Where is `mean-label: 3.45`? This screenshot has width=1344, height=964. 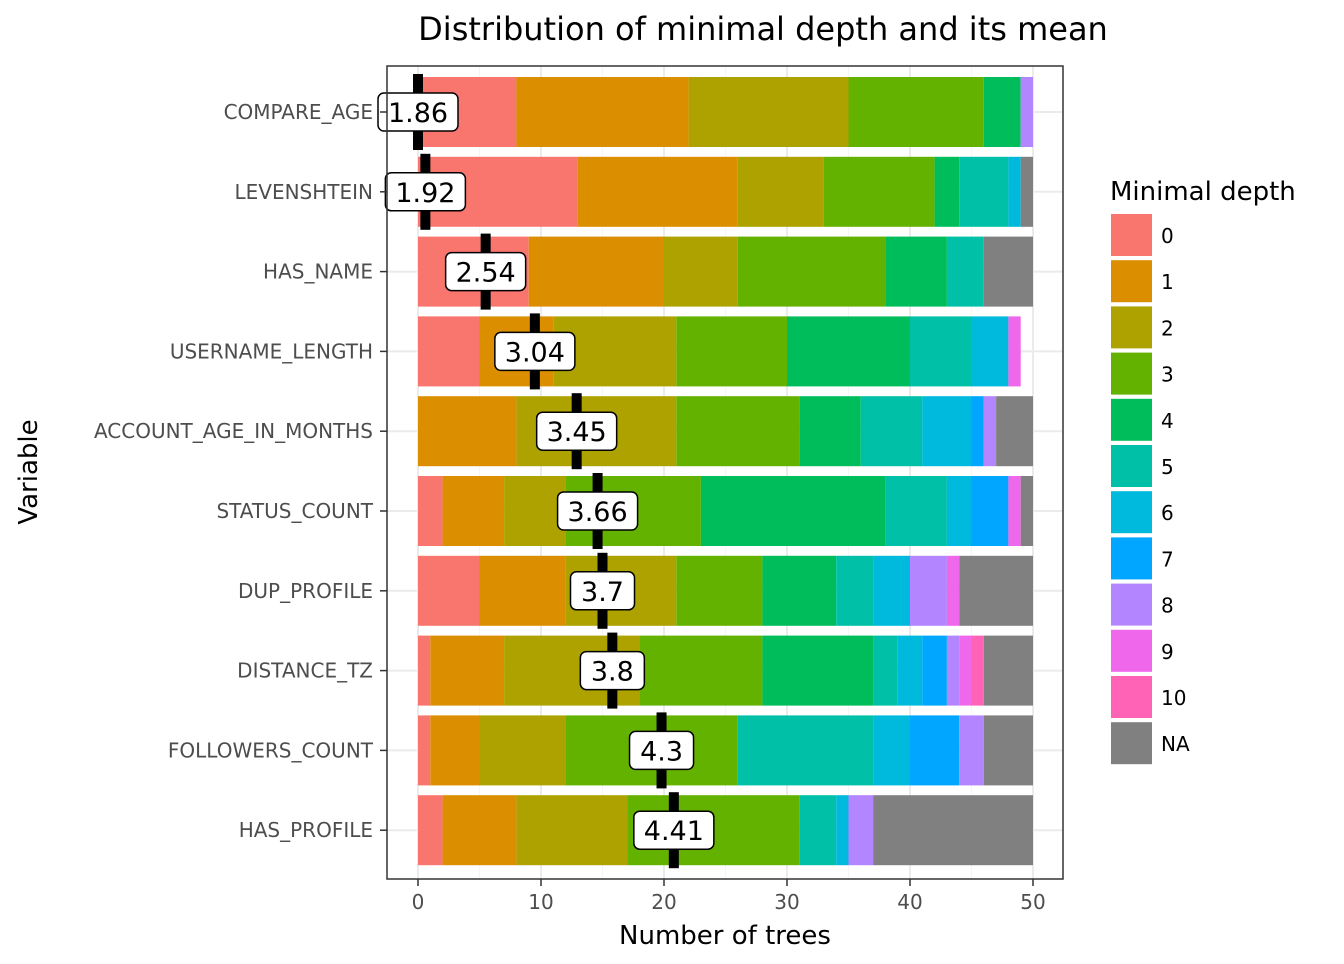 mean-label: 3.45 is located at coordinates (577, 432).